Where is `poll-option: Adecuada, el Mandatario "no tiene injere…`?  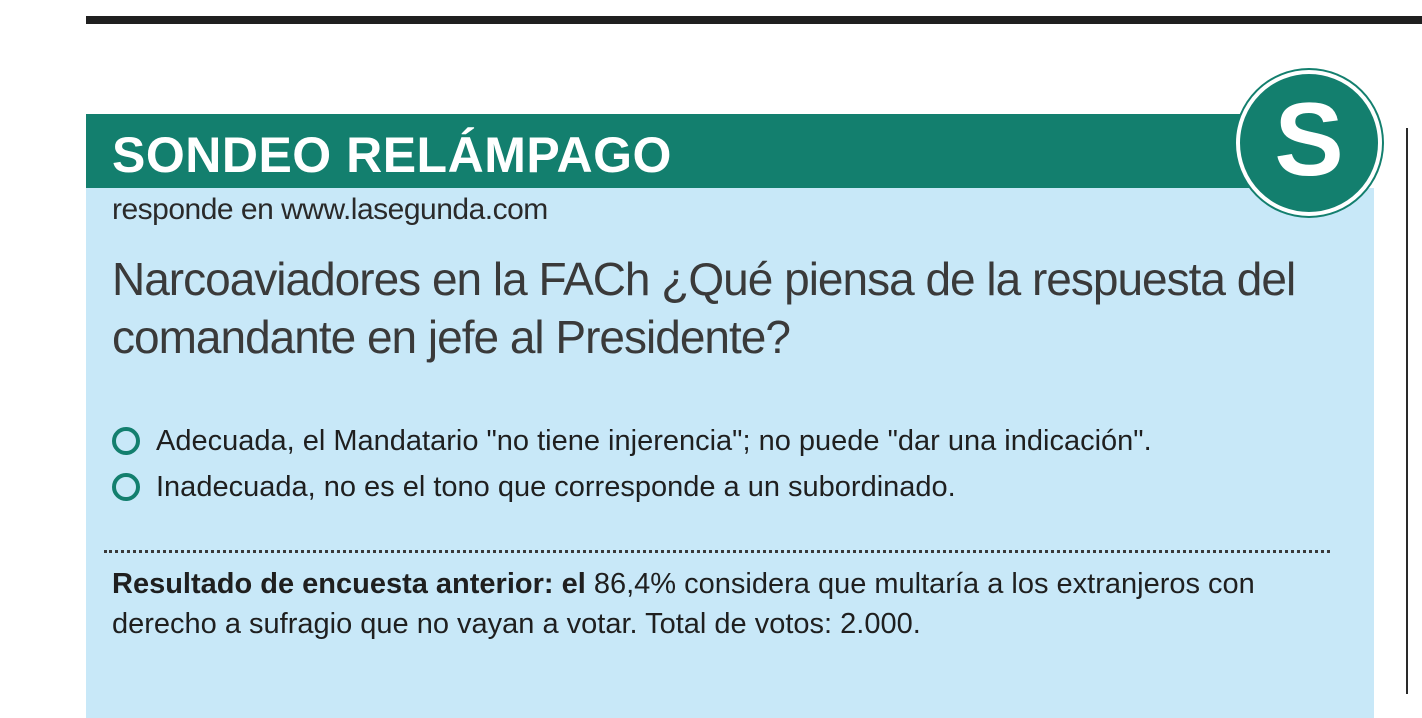 poll-option: Adecuada, el Mandatario "no tiene injere… is located at coordinates (742, 441).